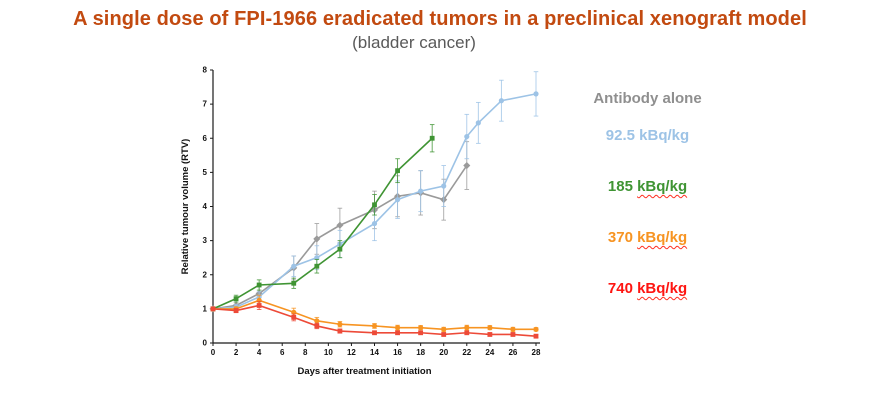  What do you see at coordinates (205, 172) in the screenshot?
I see `y-tick-label: 5` at bounding box center [205, 172].